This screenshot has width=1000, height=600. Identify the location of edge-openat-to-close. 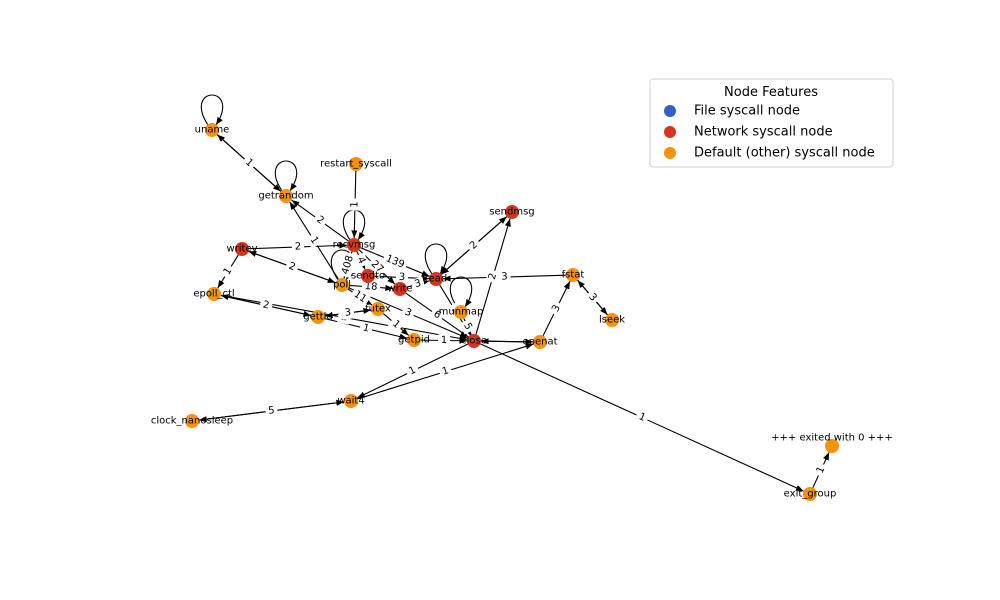
(507, 341).